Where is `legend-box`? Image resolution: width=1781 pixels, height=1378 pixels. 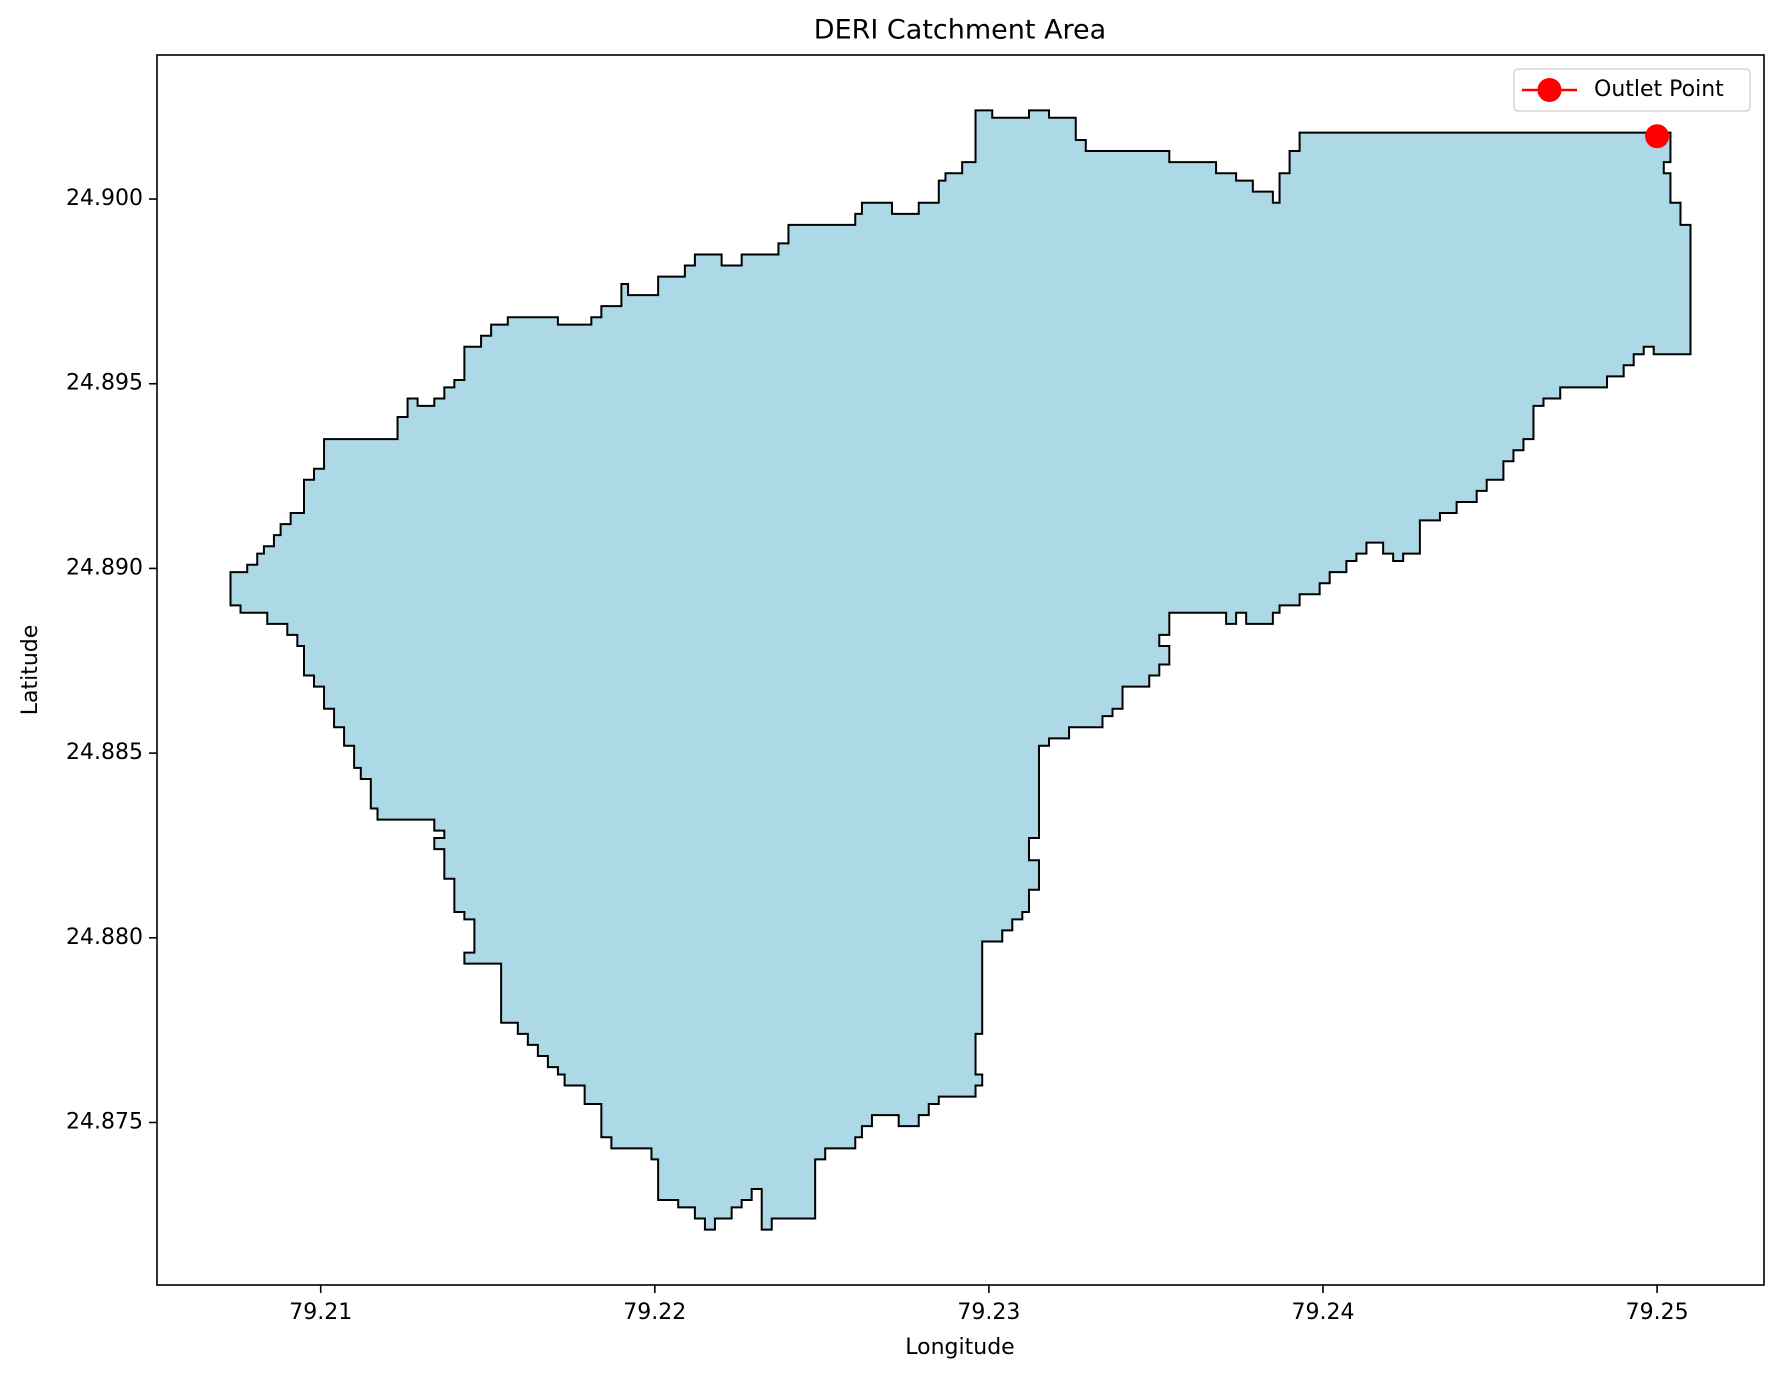 legend-box is located at coordinates (1632, 90).